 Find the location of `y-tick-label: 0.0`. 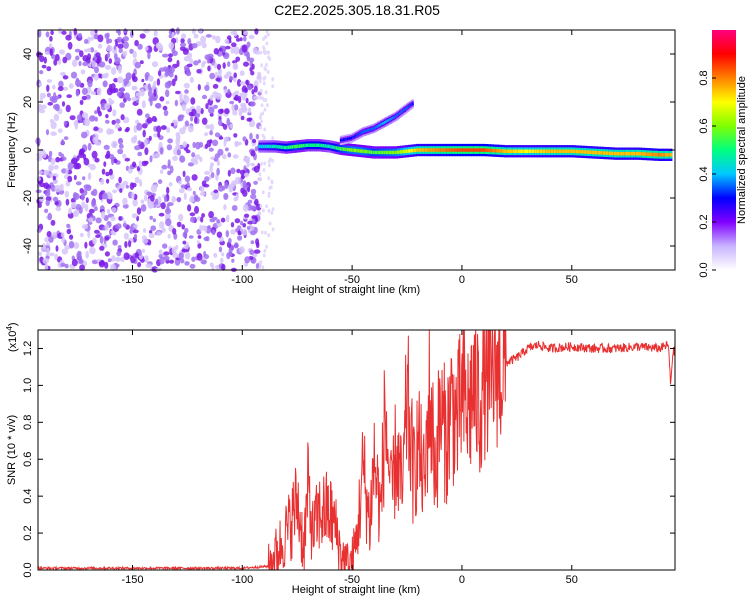

y-tick-label: 0.0 is located at coordinates (28, 569).